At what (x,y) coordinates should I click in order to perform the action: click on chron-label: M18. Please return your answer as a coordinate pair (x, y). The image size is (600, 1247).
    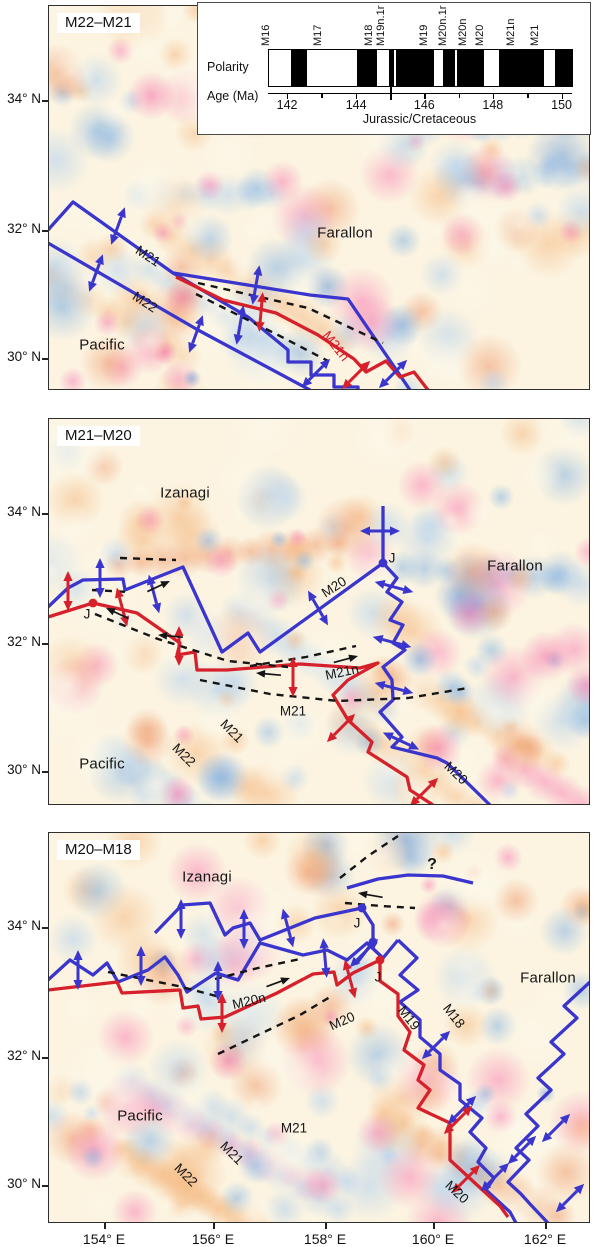
    Looking at the image, I should click on (368, 35).